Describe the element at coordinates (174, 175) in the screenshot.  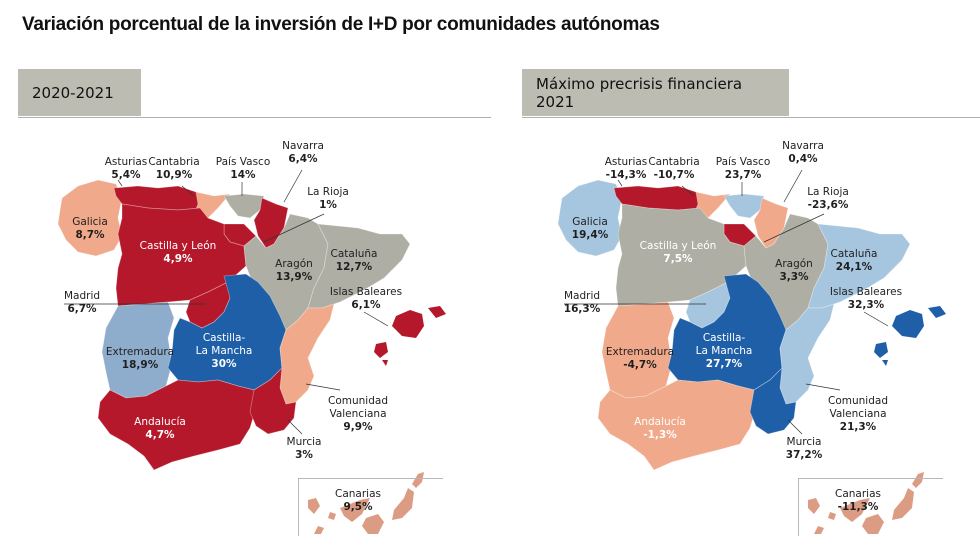
I see `region-value: 10,9%` at that location.